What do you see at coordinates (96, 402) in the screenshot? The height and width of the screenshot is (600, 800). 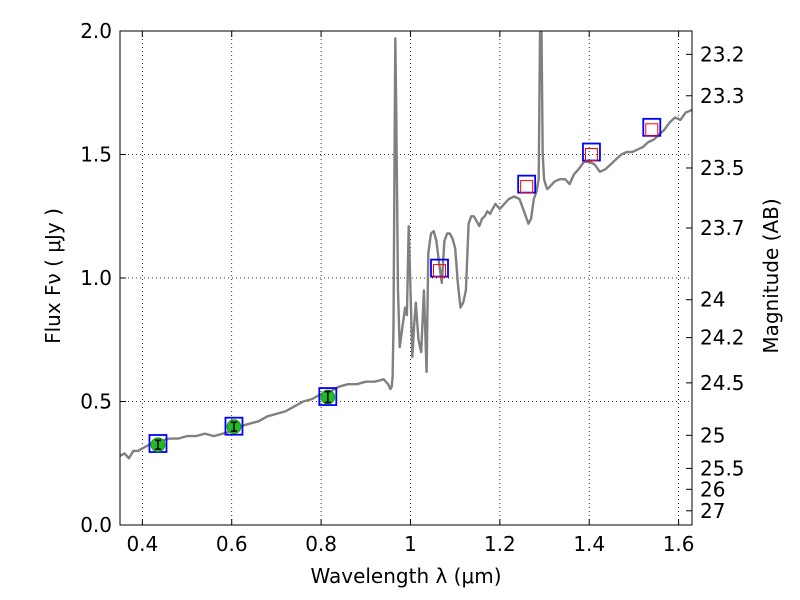 I see `y-tick-label: 0.5` at bounding box center [96, 402].